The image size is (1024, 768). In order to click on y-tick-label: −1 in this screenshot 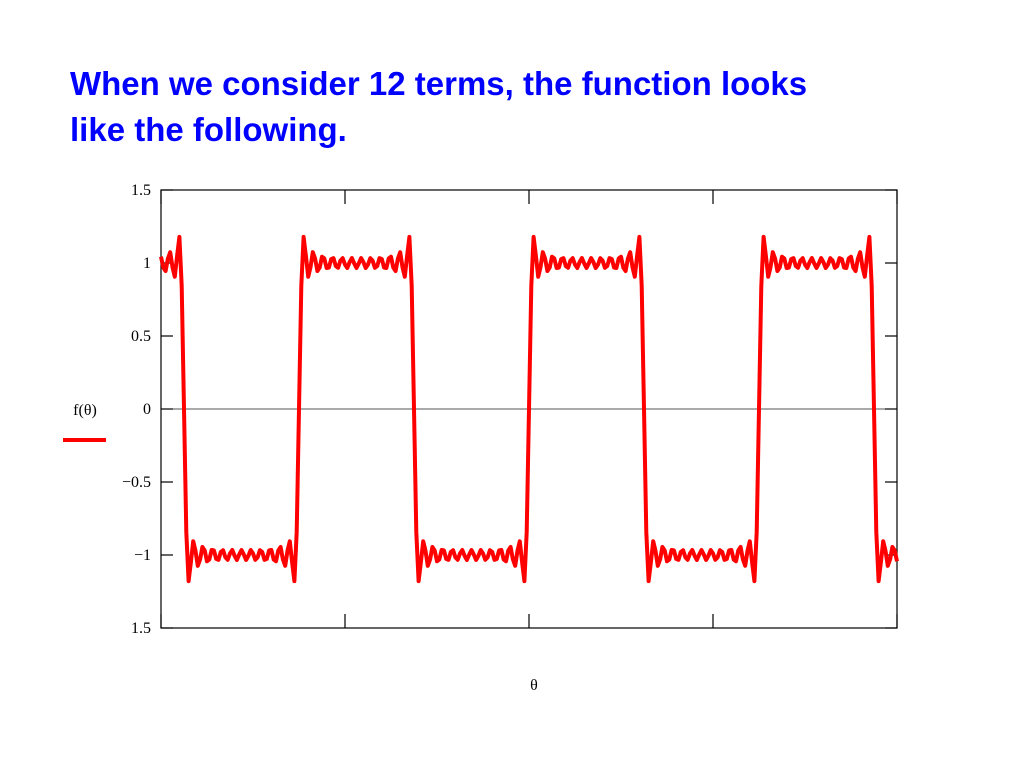, I will do `click(142, 555)`.